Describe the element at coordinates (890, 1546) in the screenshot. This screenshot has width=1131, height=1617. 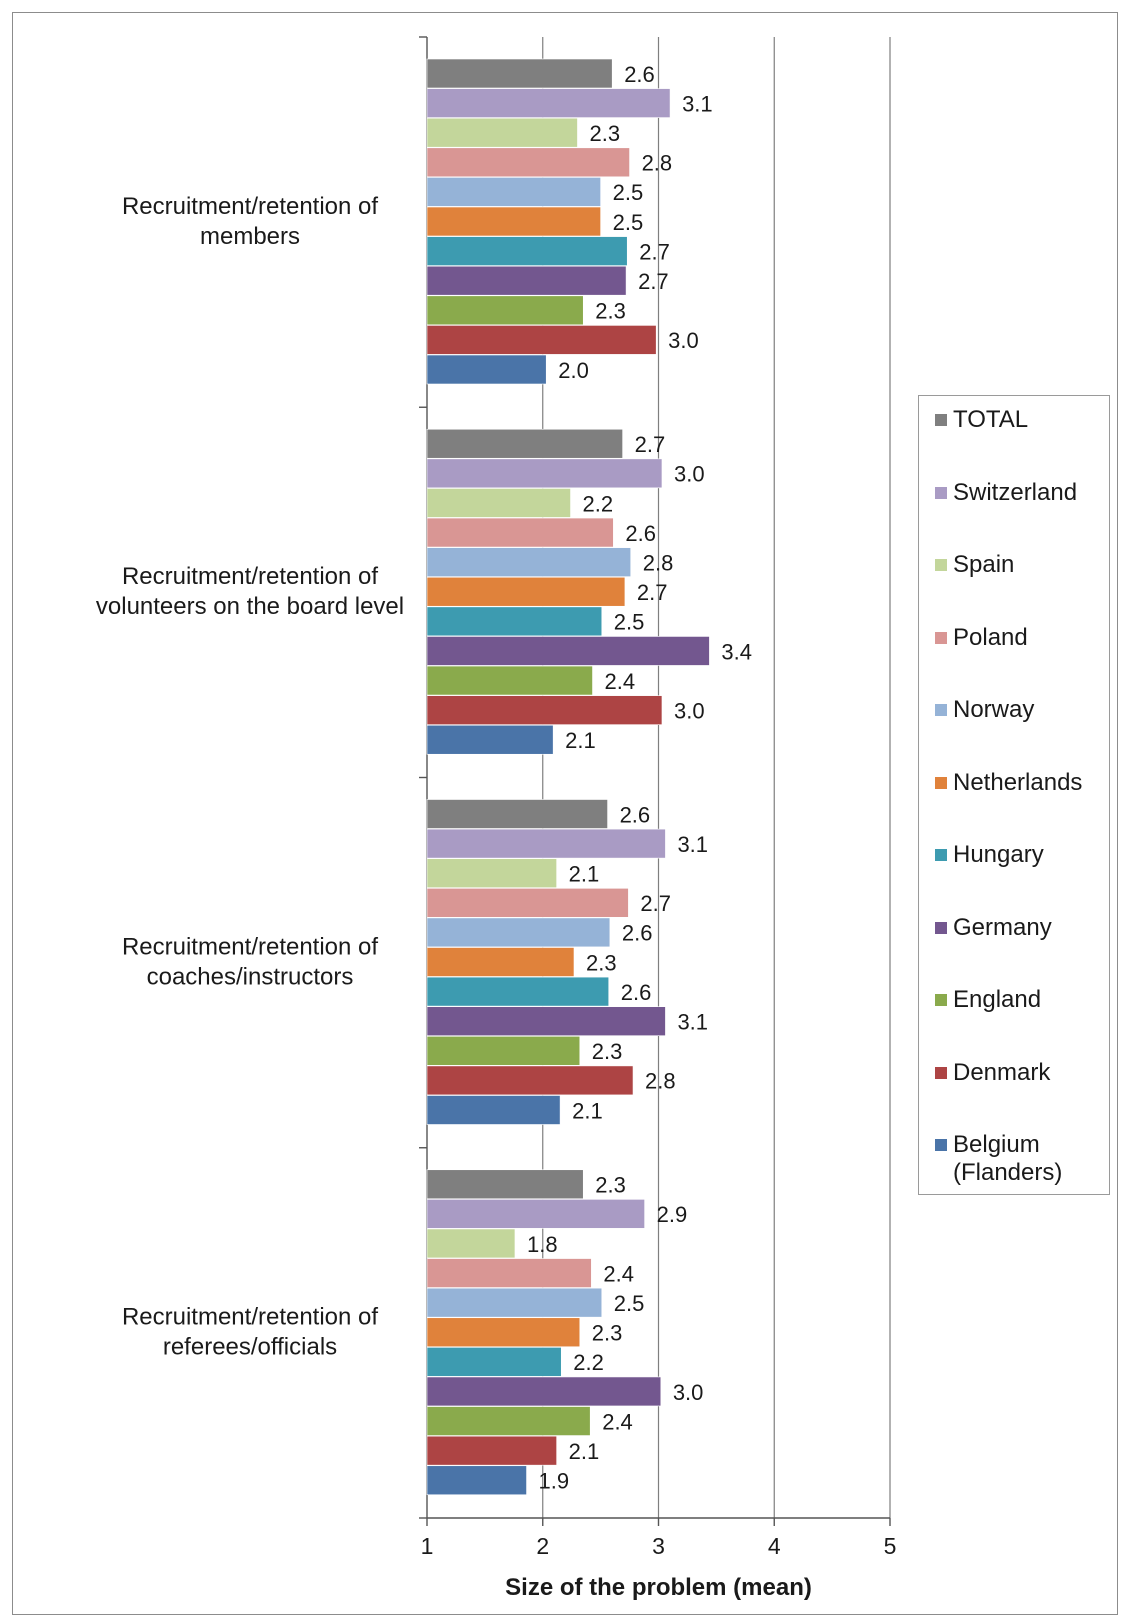
I see `x-tick-label: 5` at that location.